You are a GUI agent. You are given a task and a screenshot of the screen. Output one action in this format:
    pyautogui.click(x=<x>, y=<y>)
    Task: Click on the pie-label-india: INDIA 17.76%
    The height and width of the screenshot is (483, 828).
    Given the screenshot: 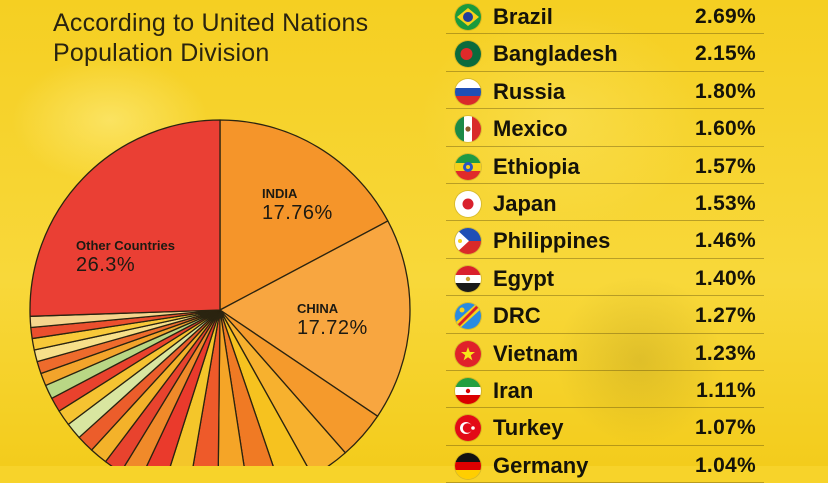 What is the action you would take?
    pyautogui.click(x=297, y=205)
    